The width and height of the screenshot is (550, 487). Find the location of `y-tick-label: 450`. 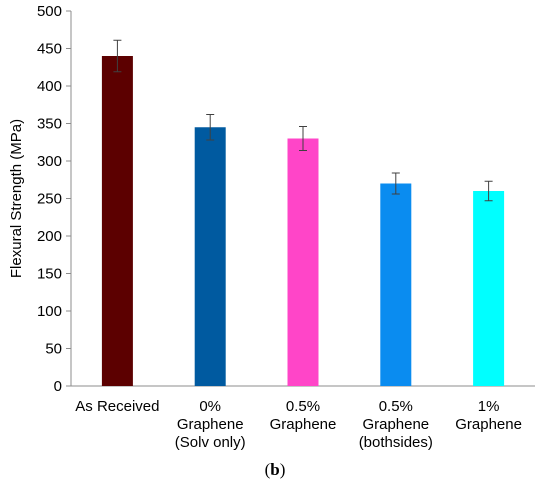

y-tick-label: 450 is located at coordinates (49, 49).